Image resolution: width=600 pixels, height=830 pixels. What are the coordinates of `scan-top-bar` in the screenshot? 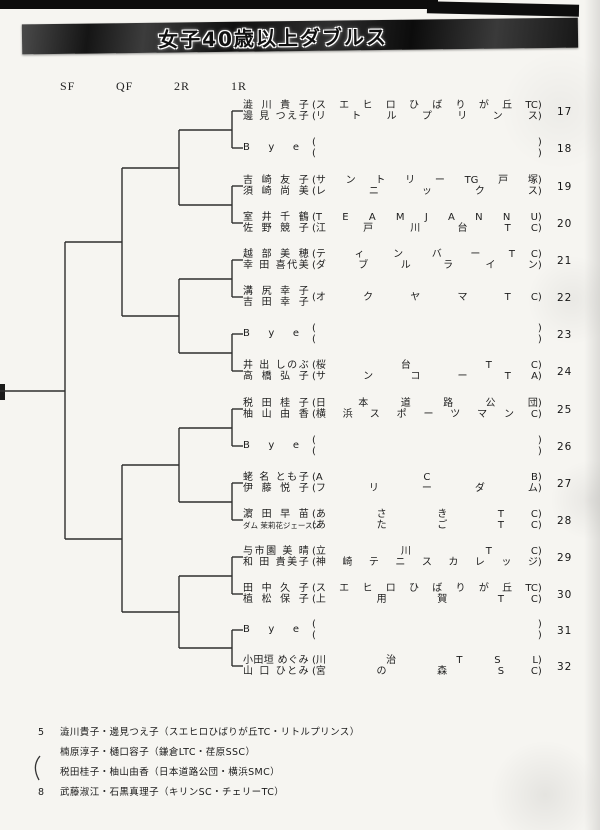 It's located at (219, 4).